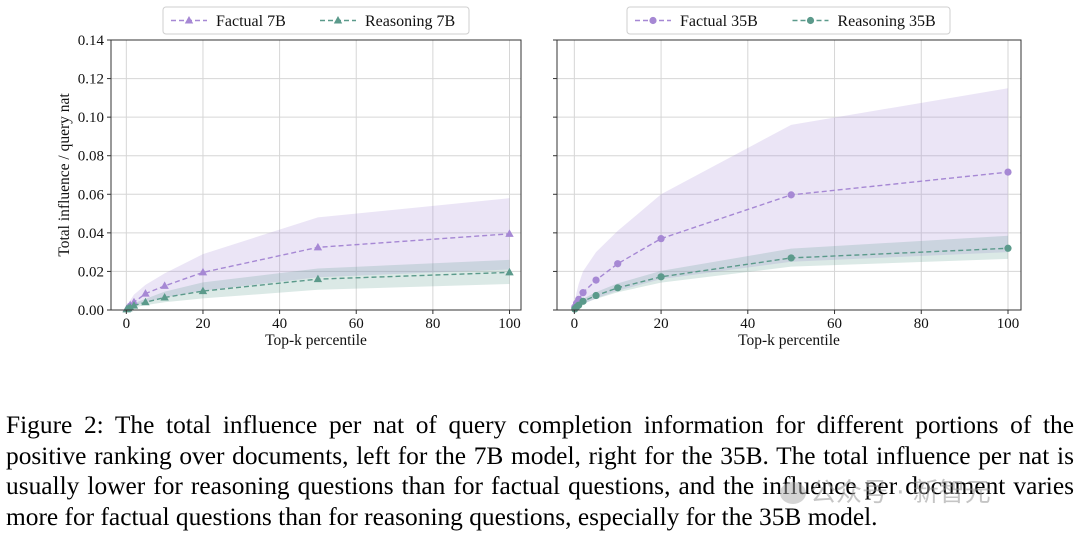 This screenshot has height=533, width=1080. What do you see at coordinates (91, 234) in the screenshot?
I see `y-tick-label: 0.04` at bounding box center [91, 234].